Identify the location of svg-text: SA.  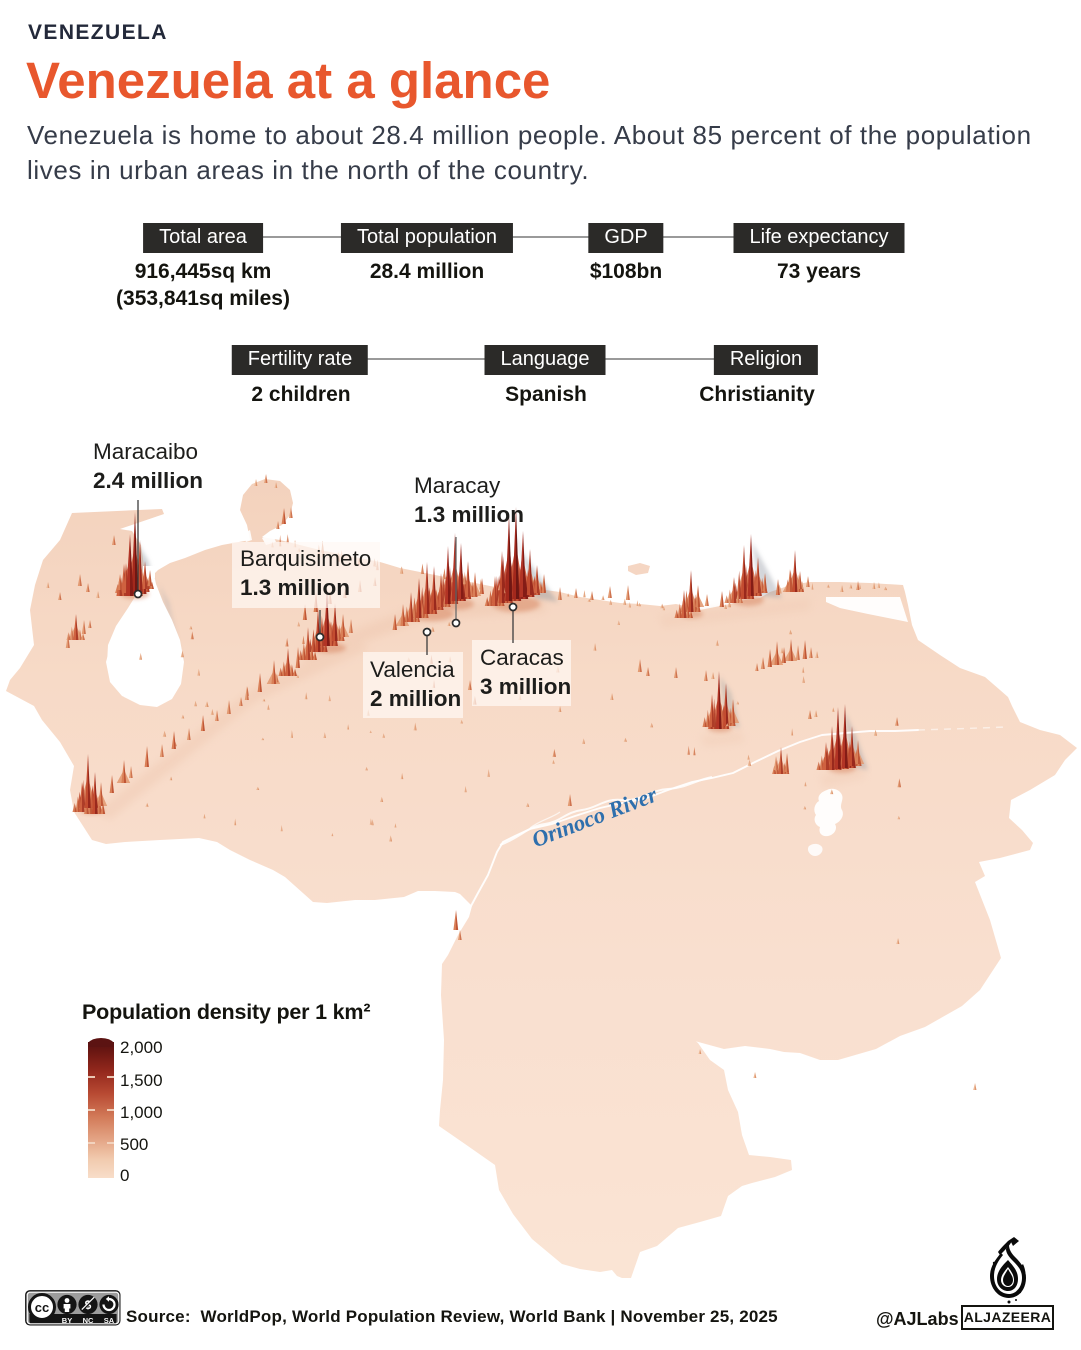
(109, 1320).